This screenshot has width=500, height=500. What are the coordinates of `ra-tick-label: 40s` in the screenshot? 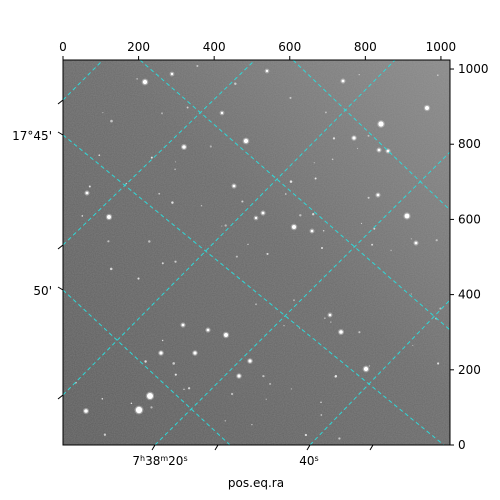 It's located at (308, 461).